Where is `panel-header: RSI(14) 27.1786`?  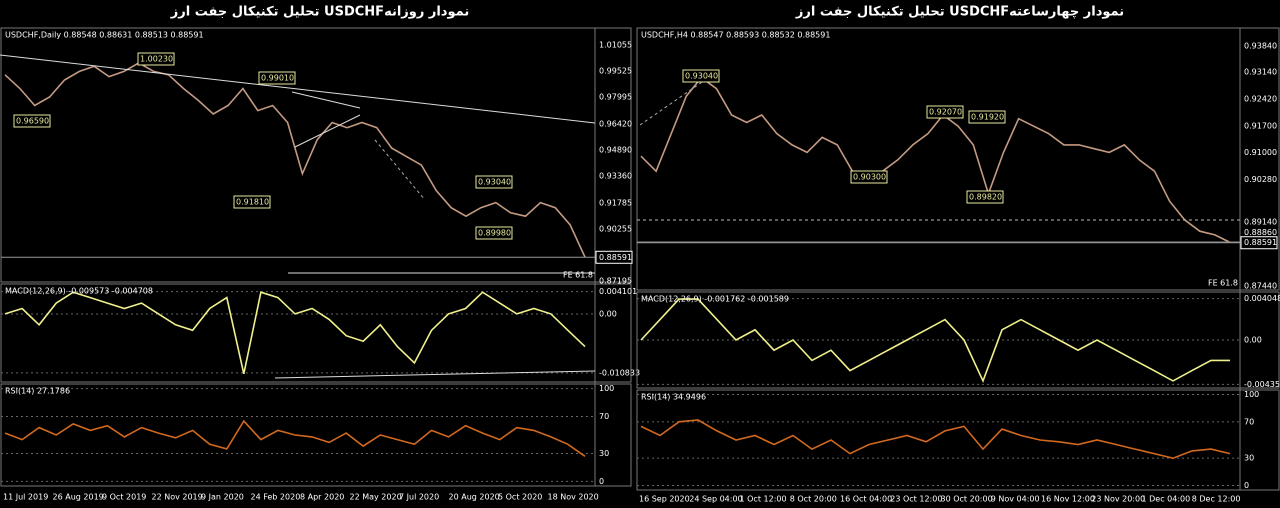
panel-header: RSI(14) 27.1786 is located at coordinates (37, 391).